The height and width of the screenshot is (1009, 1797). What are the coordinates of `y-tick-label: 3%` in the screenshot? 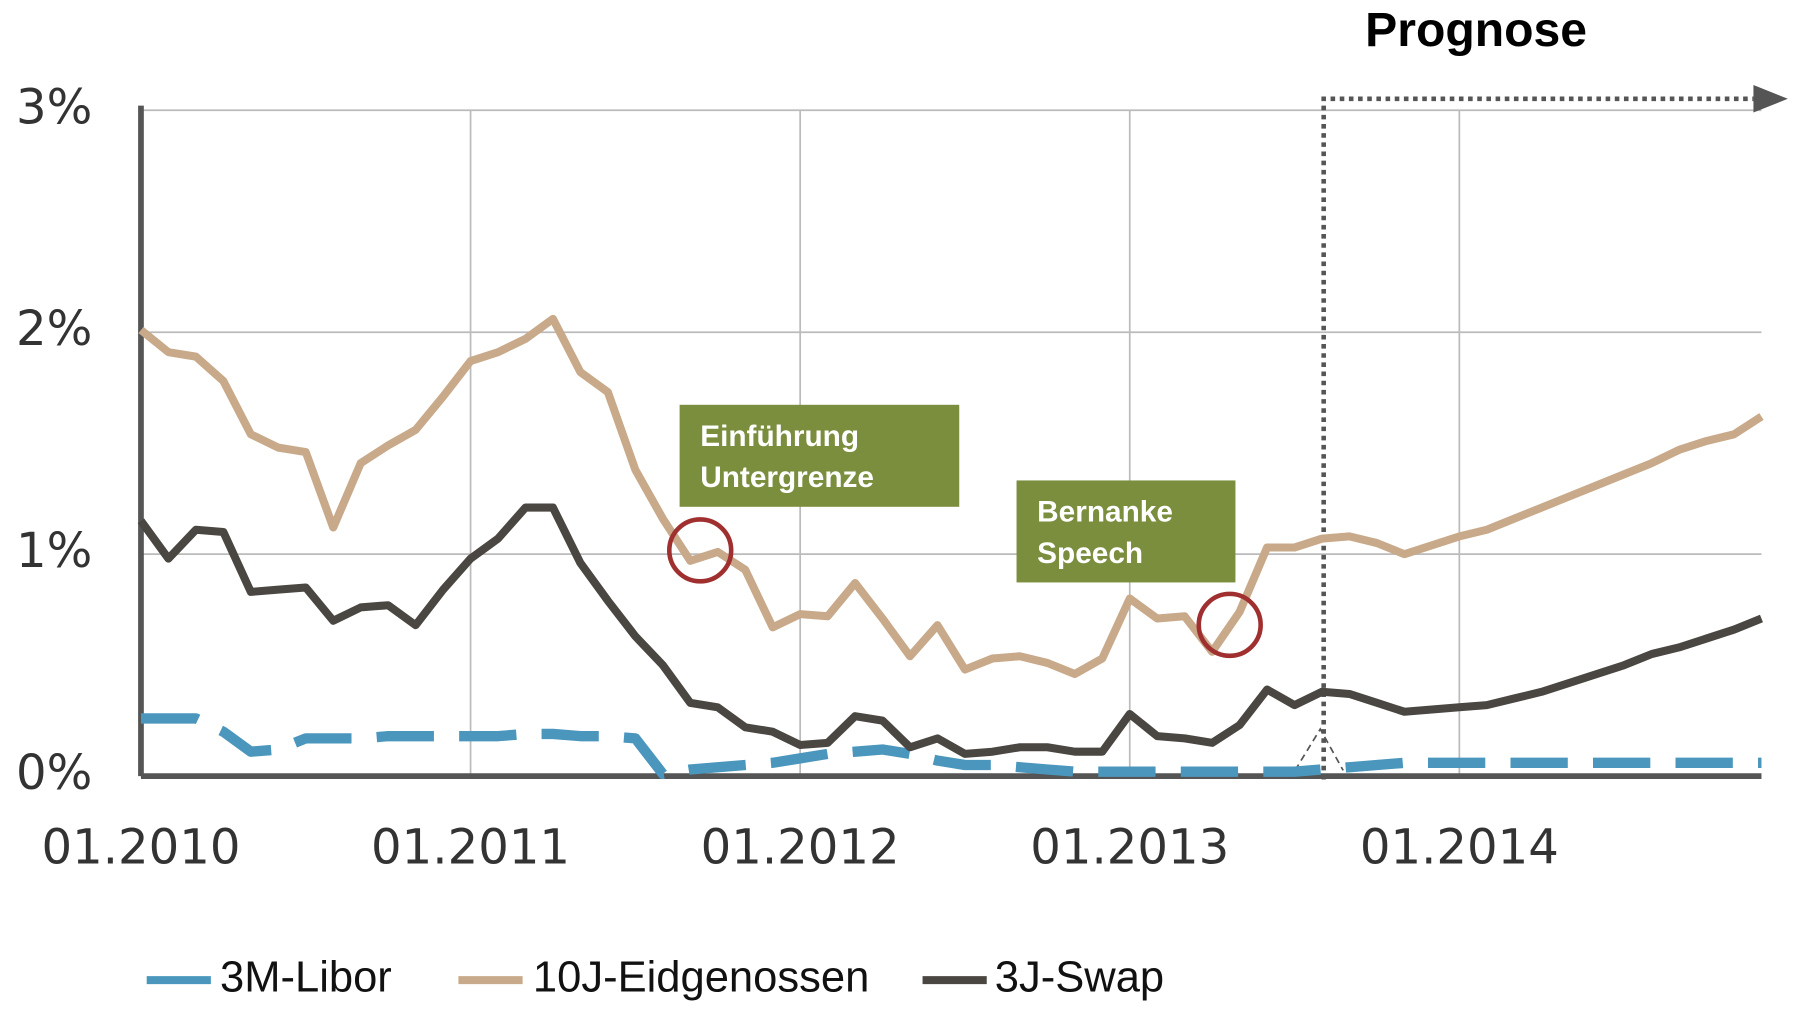 It's located at (54, 107).